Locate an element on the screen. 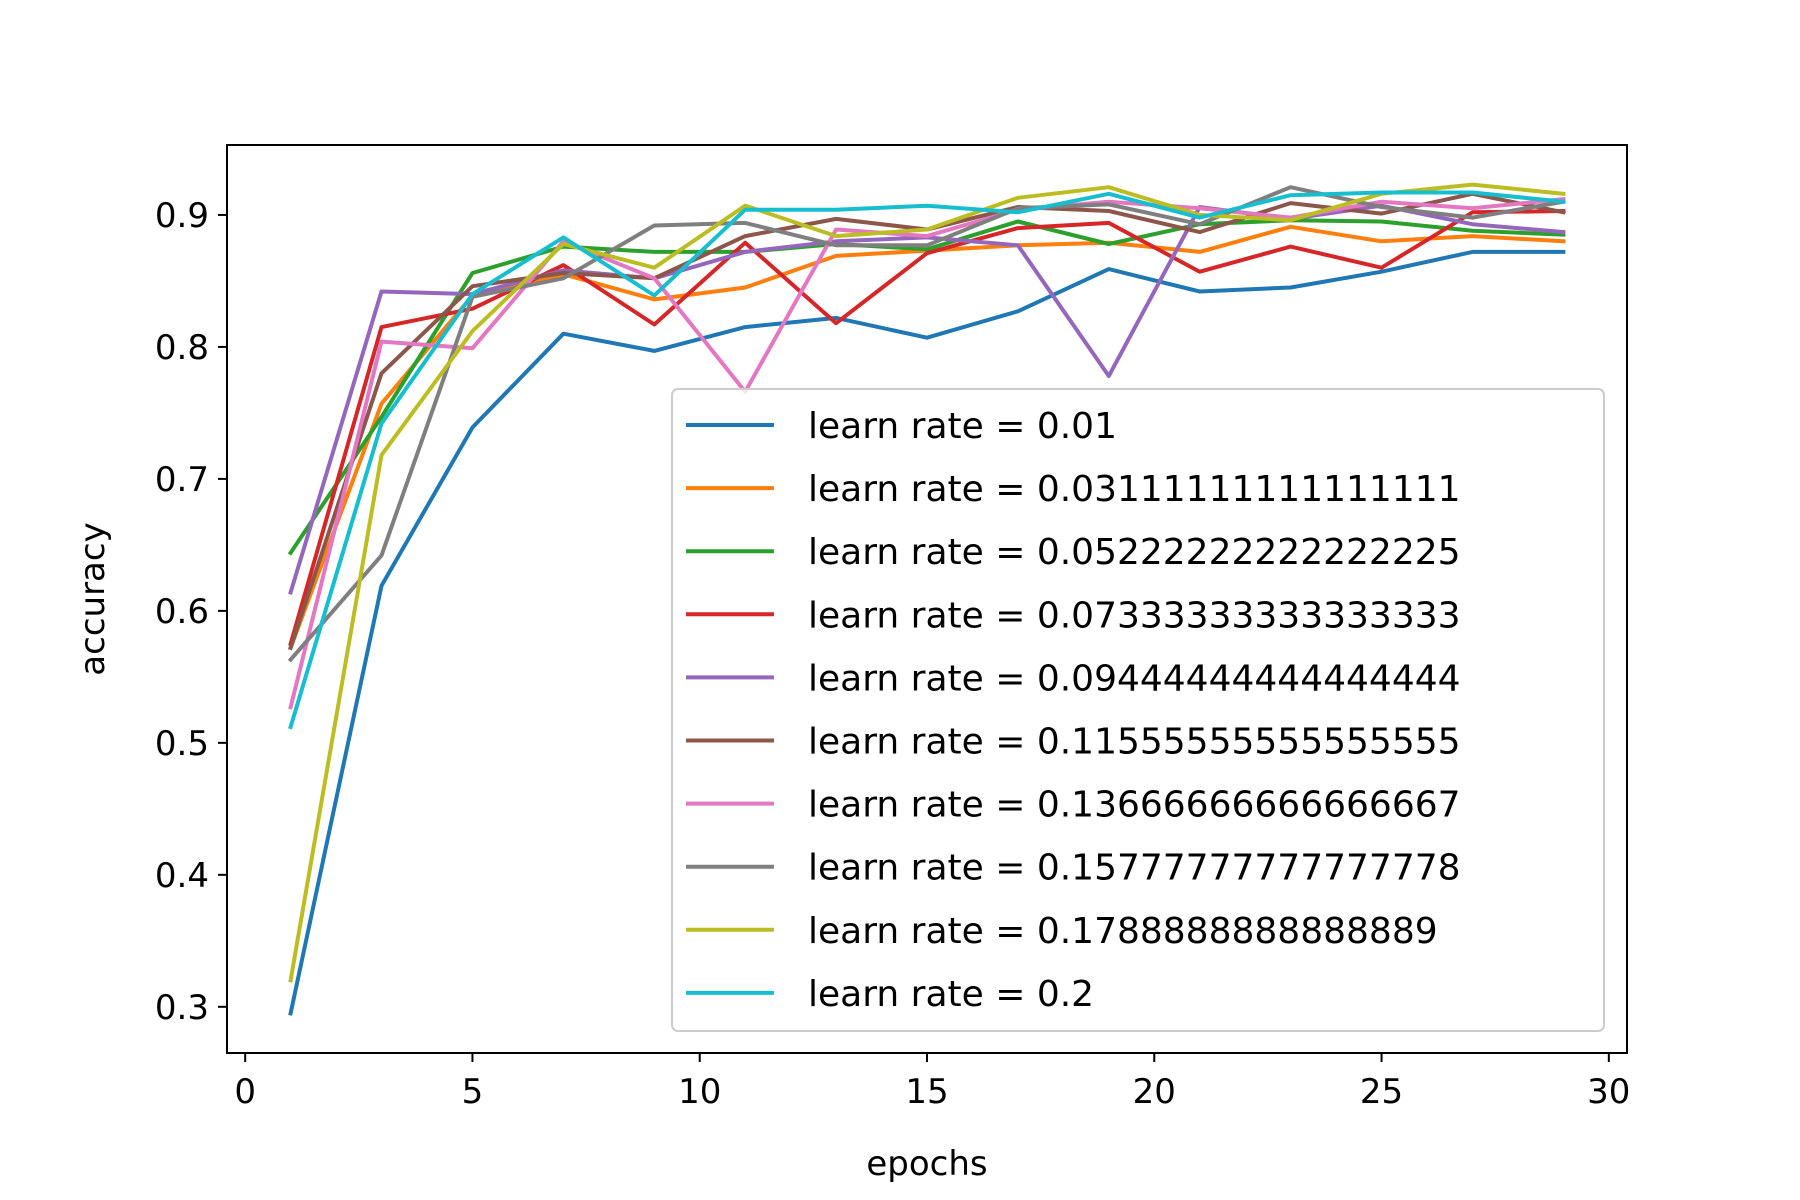 The height and width of the screenshot is (1200, 1800). x-tick-label: 30 is located at coordinates (1608, 1092).